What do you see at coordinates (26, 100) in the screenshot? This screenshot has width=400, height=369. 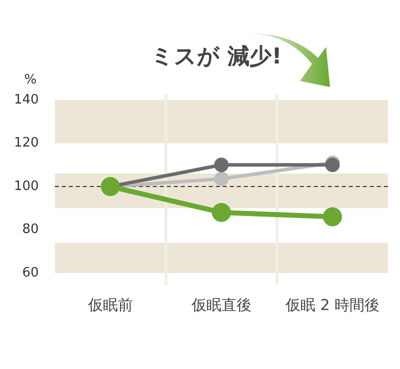 I see `y-tick-label: 140` at bounding box center [26, 100].